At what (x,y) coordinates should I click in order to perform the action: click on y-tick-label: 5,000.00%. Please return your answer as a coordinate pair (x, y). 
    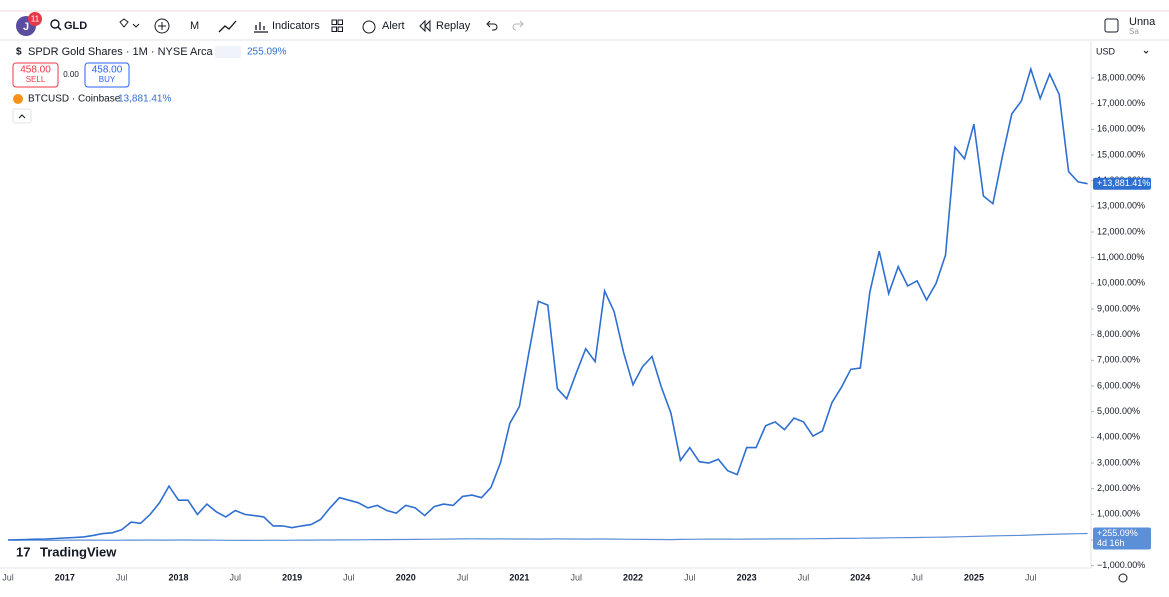
    Looking at the image, I should click on (1118, 411).